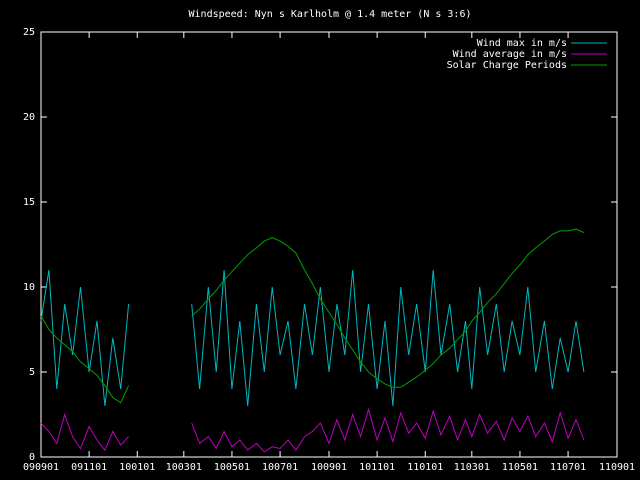 The height and width of the screenshot is (480, 640). I want to click on y-tick-label: 0, so click(32, 457).